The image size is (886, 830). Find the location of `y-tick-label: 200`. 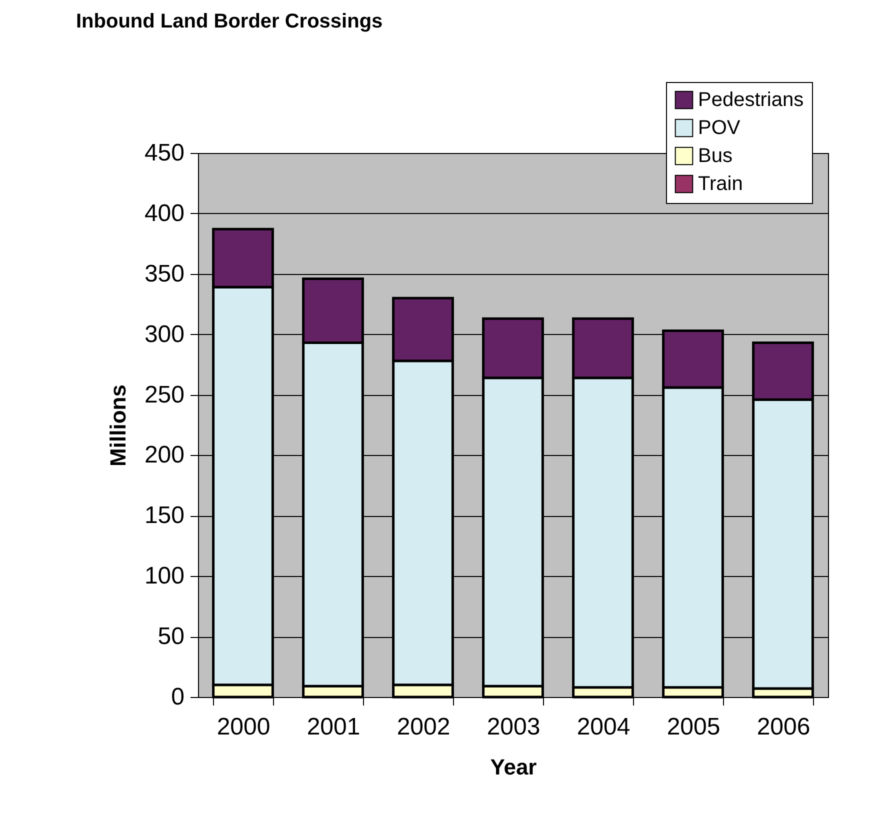

y-tick-label: 200 is located at coordinates (164, 455).